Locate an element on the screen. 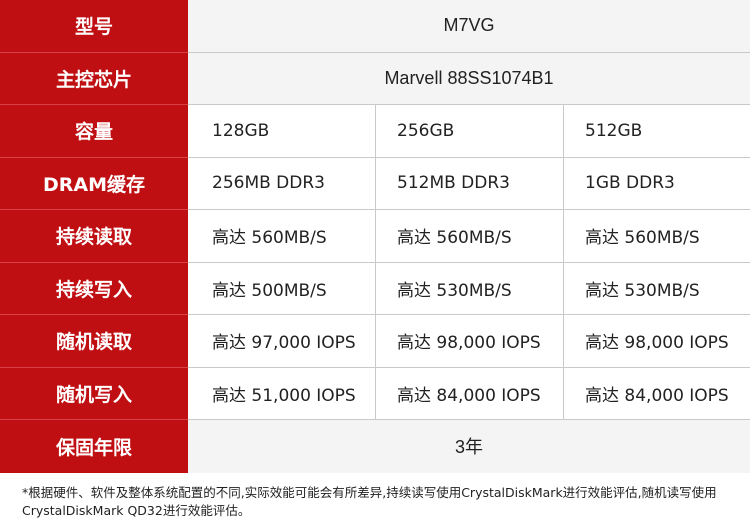 Image resolution: width=750 pixels, height=532 pixels. row-seq-write: 持续写入 高达 500MB/S 高达 530MB/S 高达 530MB/S is located at coordinates (375, 288).